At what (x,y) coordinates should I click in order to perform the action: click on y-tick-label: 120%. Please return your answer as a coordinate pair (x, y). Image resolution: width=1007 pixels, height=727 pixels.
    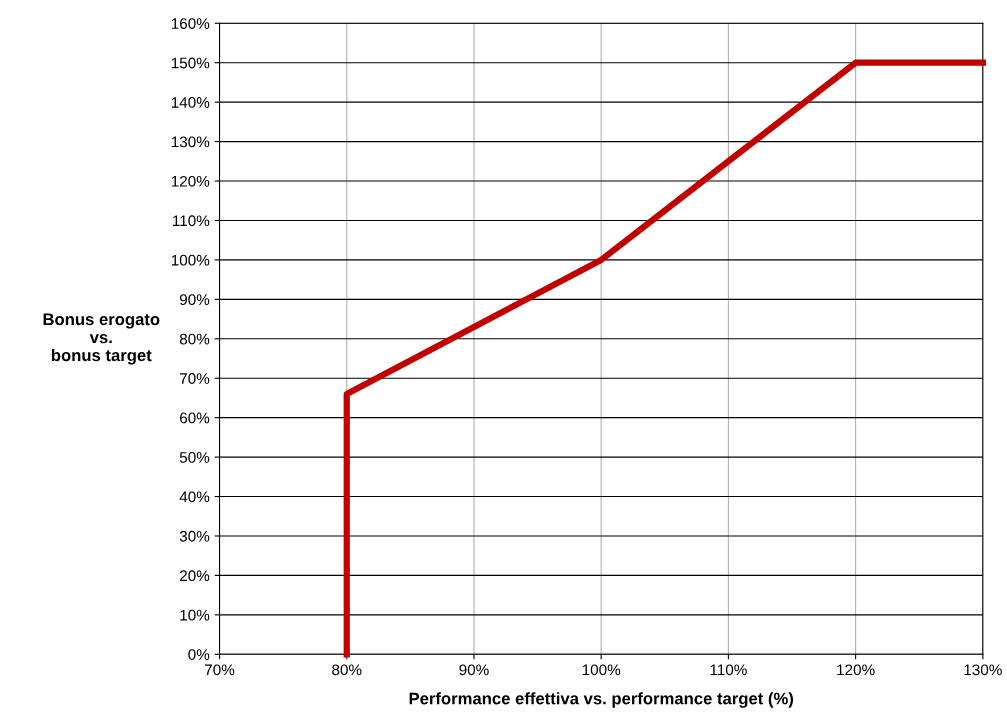
    Looking at the image, I should click on (190, 181).